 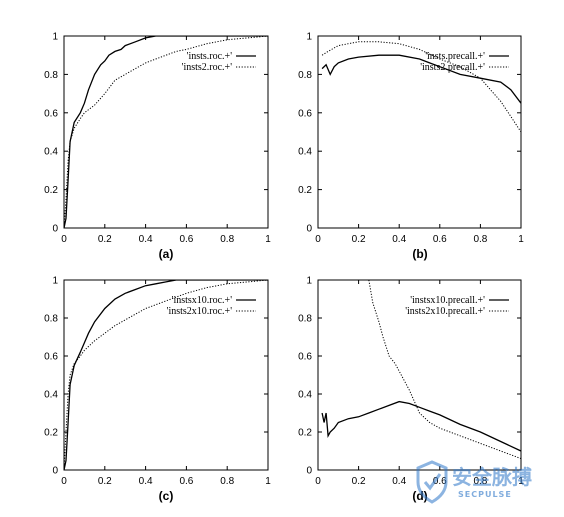 What do you see at coordinates (318, 239) in the screenshot?
I see `x-tick-label-b: 0` at bounding box center [318, 239].